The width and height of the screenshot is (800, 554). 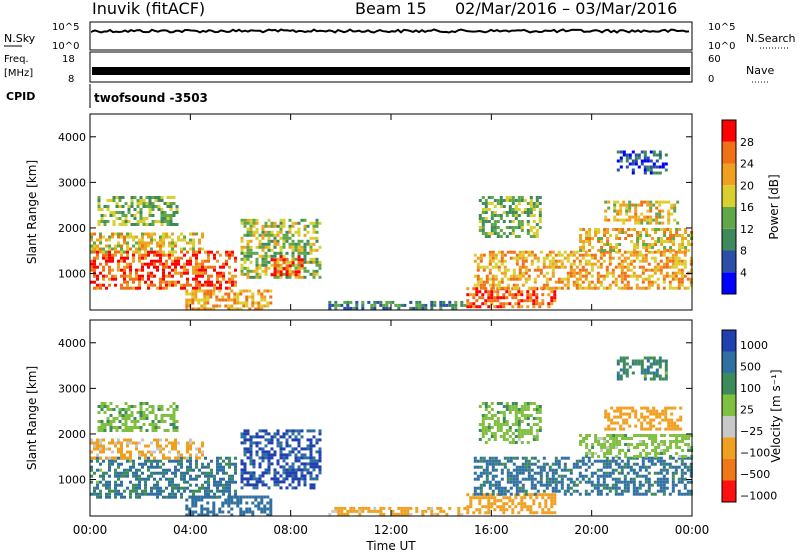 I want to click on nave-label: Nave, so click(x=760, y=70).